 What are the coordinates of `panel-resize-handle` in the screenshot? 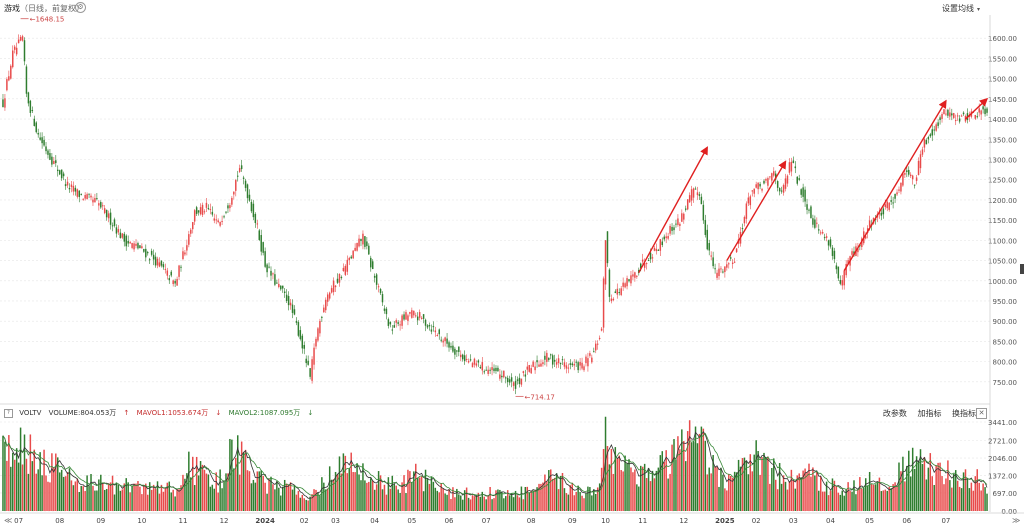 It's located at (1022, 269).